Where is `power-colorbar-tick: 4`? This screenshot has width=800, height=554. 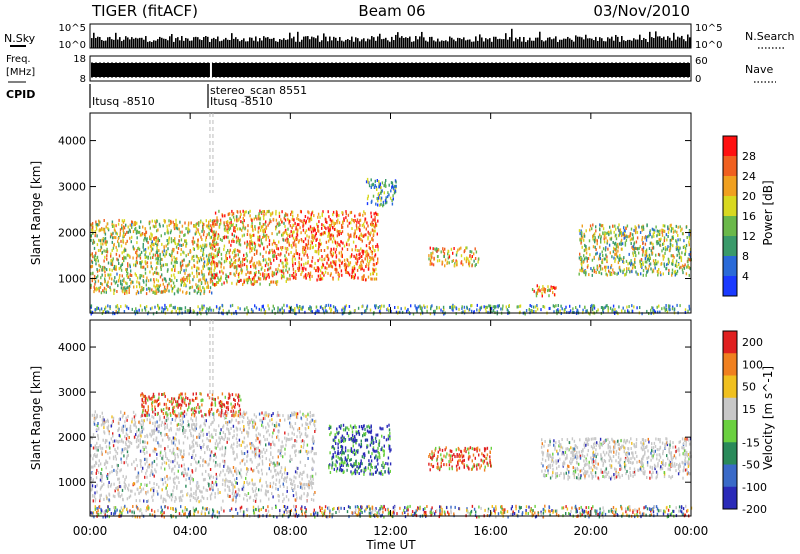
power-colorbar-tick: 4 is located at coordinates (745, 276).